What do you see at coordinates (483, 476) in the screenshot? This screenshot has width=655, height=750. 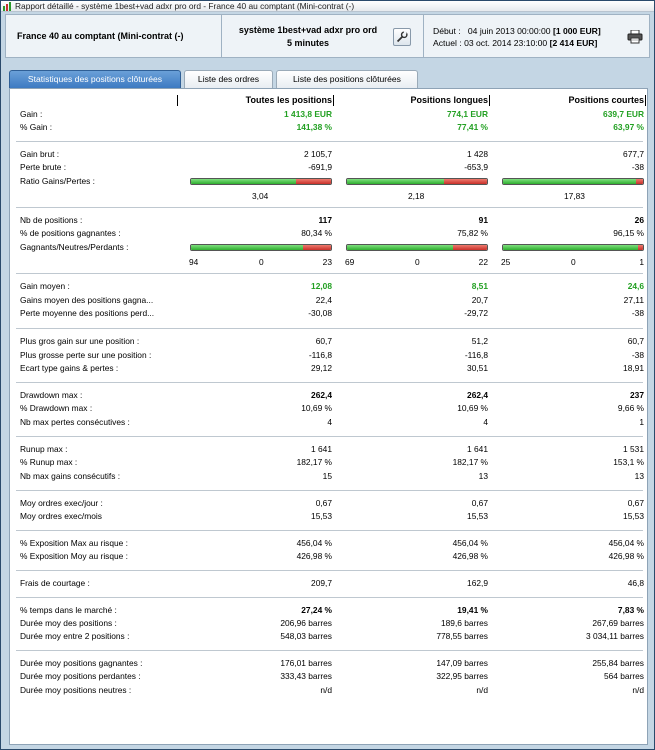 I see `stat-value-long: 13` at bounding box center [483, 476].